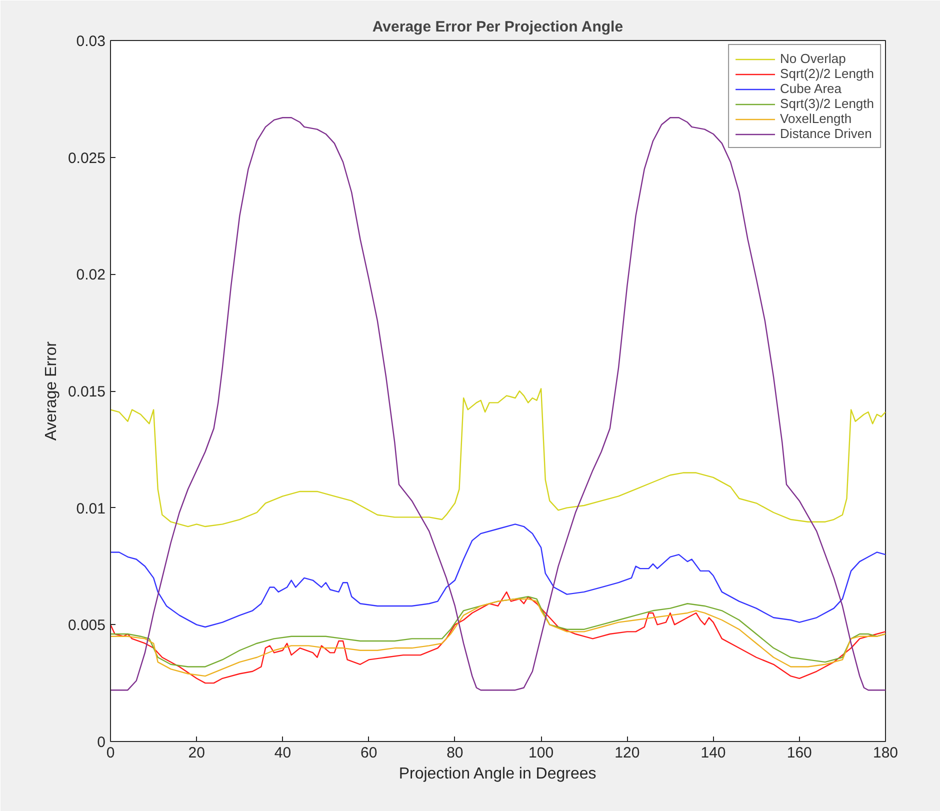 Image resolution: width=940 pixels, height=811 pixels. What do you see at coordinates (811, 88) in the screenshot?
I see `legend-label: Cube Area` at bounding box center [811, 88].